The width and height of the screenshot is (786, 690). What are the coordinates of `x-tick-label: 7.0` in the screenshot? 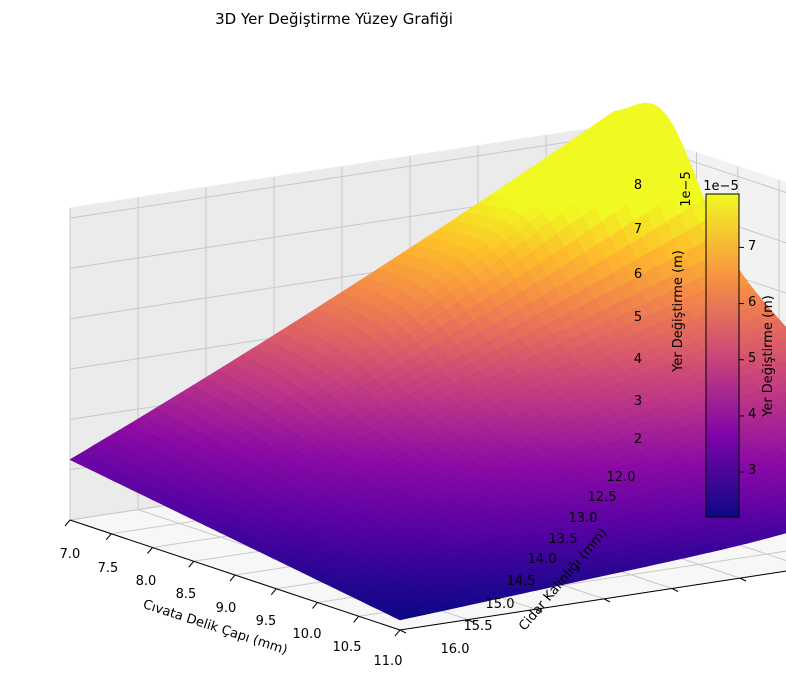 It's located at (70, 554).